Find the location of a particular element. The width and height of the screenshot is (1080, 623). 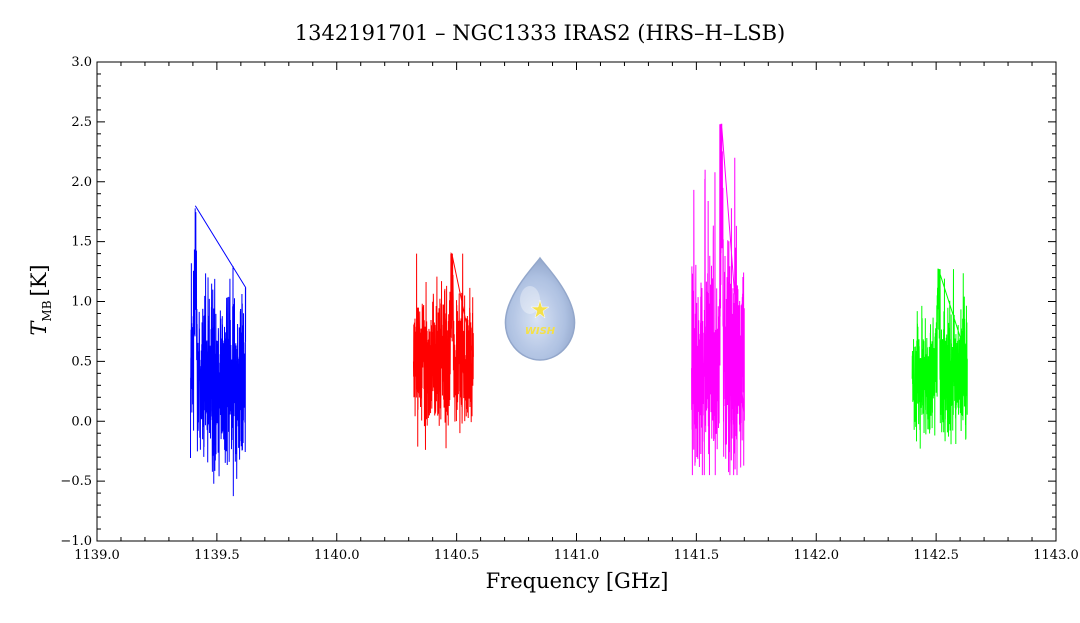

y-axis-label-main: T is located at coordinates (39, 328).